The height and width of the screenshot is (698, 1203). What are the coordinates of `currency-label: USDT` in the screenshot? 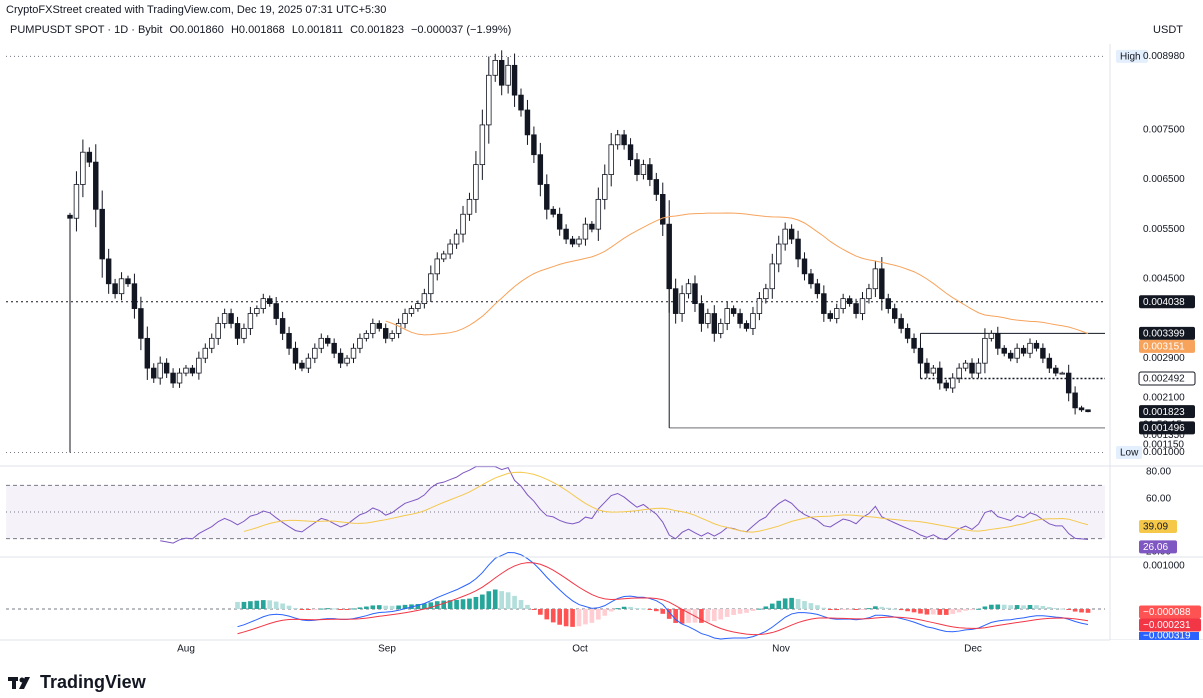 It's located at (1168, 30).